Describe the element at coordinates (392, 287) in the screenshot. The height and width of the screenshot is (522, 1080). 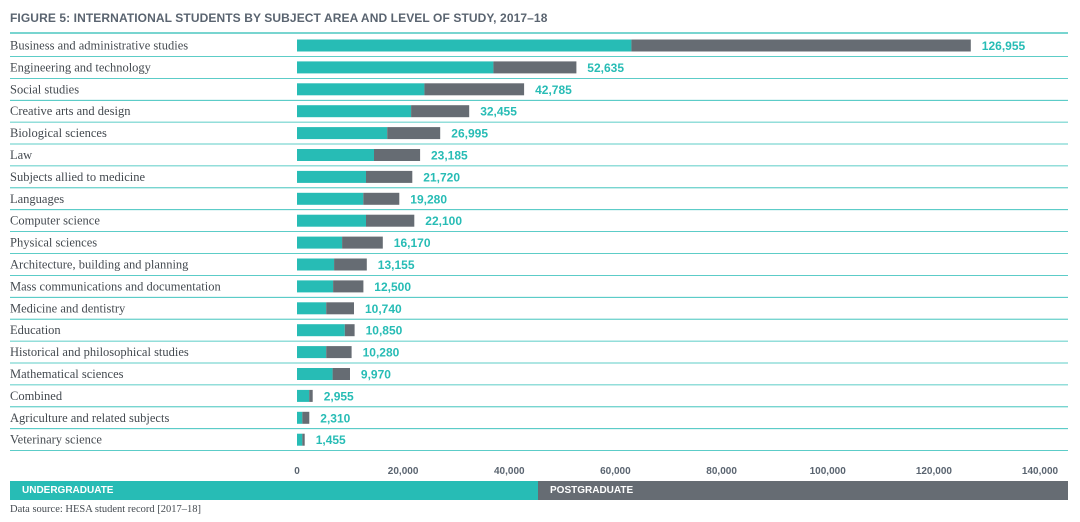
I see `total-label: 12,500` at that location.